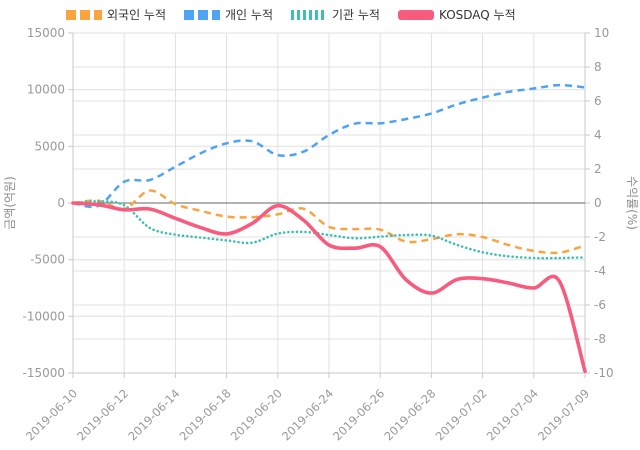  What do you see at coordinates (477, 15) in the screenshot?
I see `legend-label: KOSDAQ 누적` at bounding box center [477, 15].